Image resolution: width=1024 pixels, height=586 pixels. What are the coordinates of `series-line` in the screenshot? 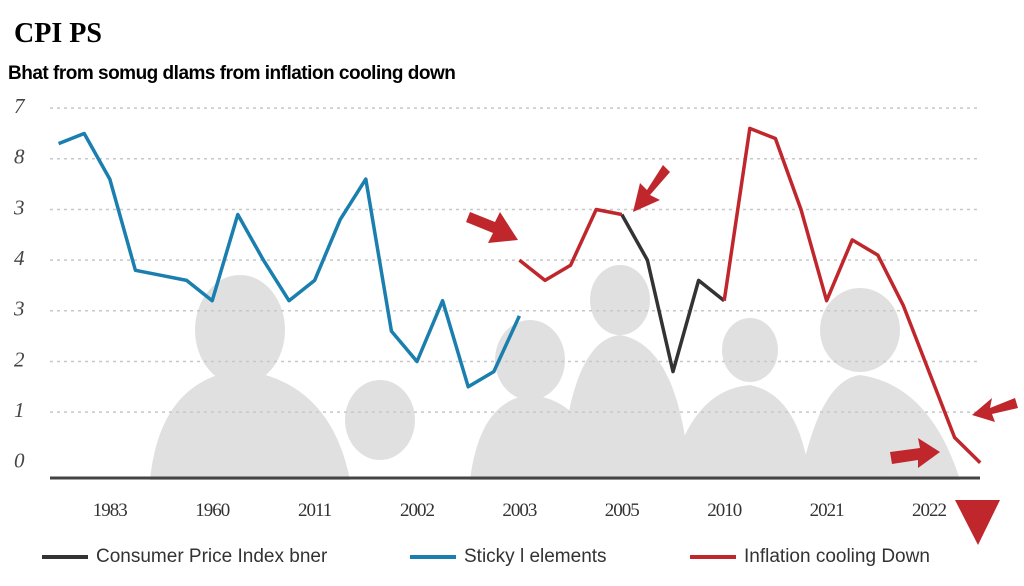 It's located at (673, 293).